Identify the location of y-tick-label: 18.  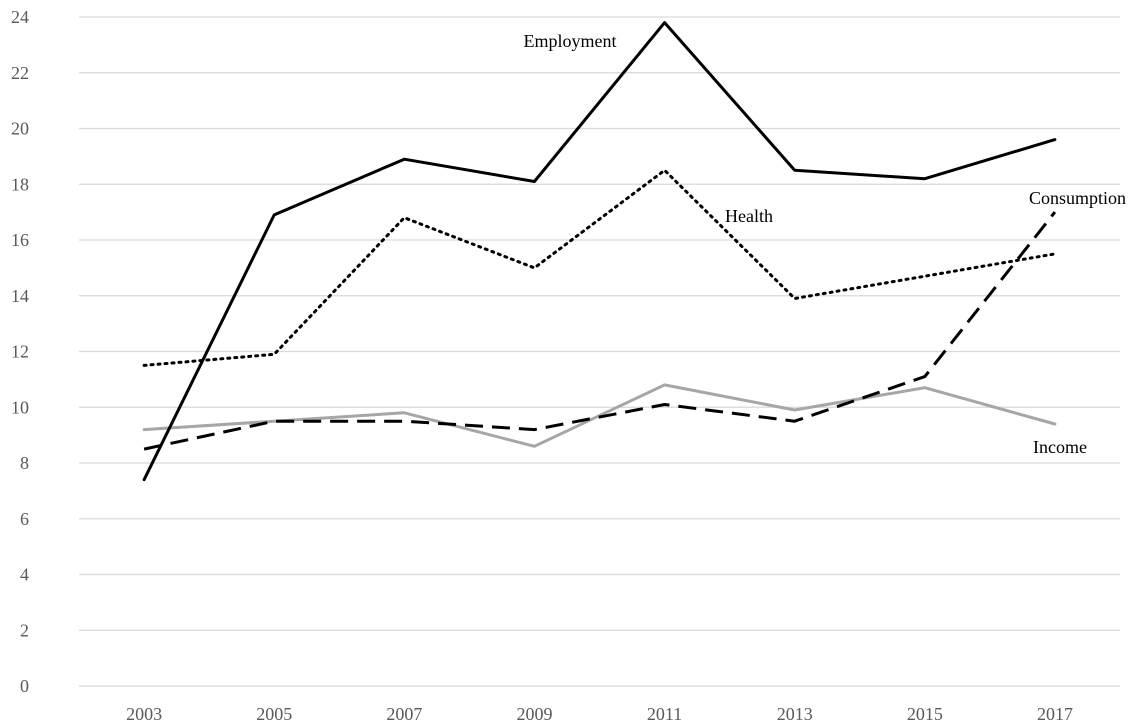
(20, 184).